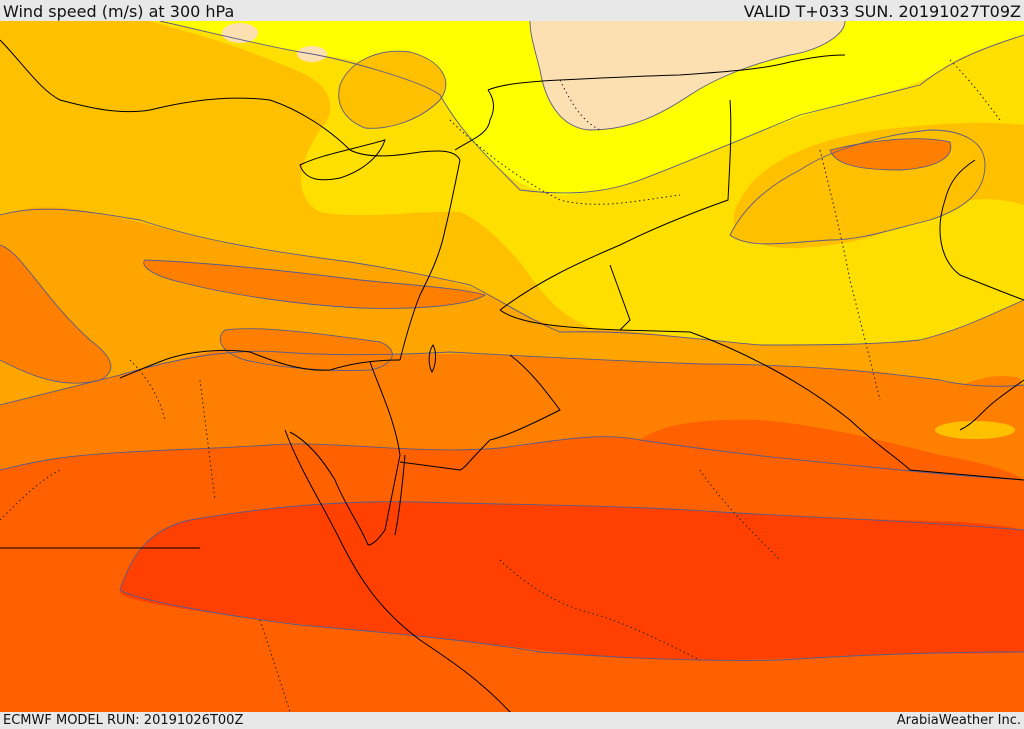 The width and height of the screenshot is (1024, 729). I want to click on gold-patch-north, so click(392, 90).